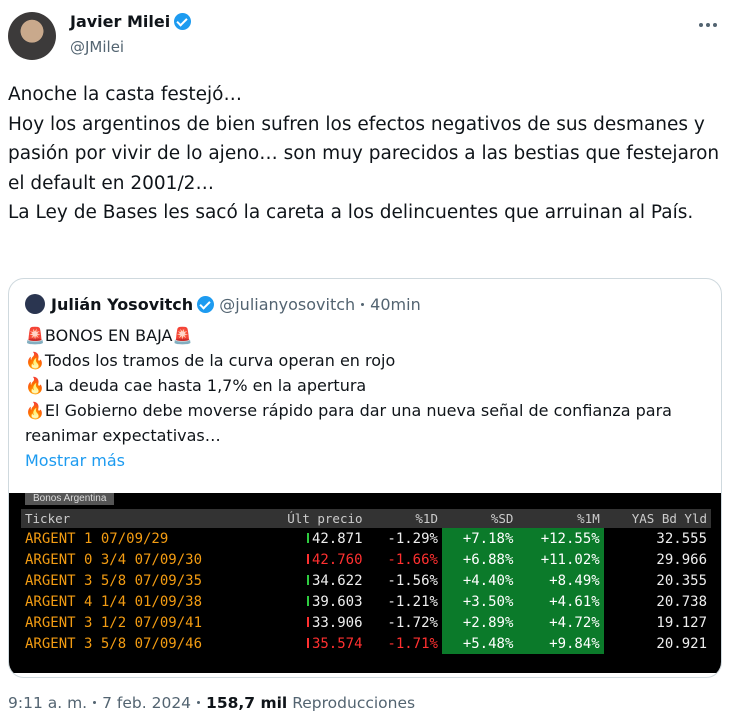 The width and height of the screenshot is (730, 721). I want to click on views: 158,7 mil, so click(247, 703).